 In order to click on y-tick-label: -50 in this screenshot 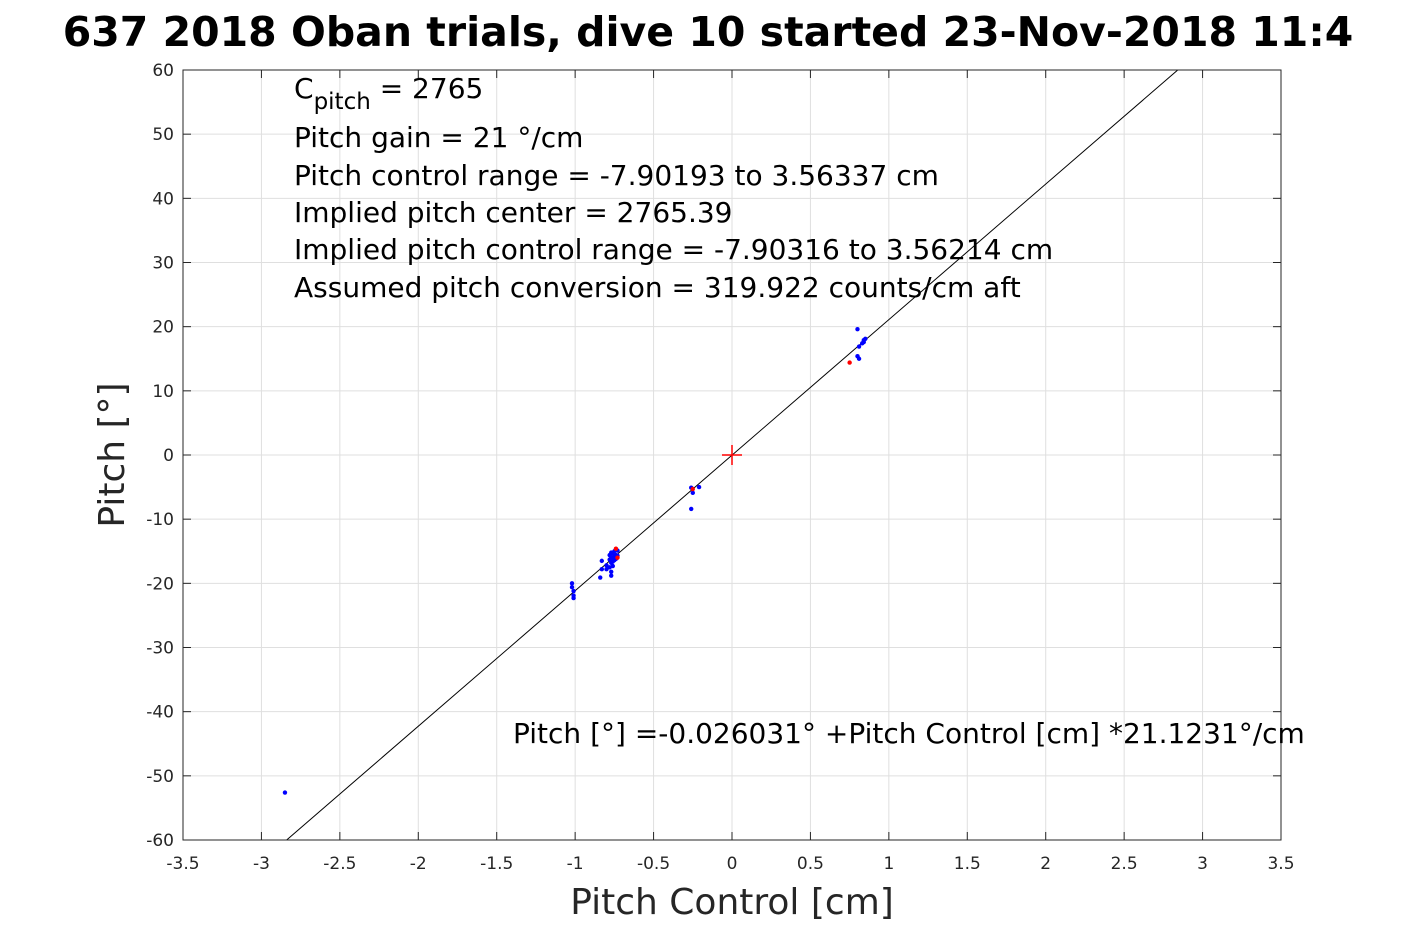, I will do `click(160, 777)`.